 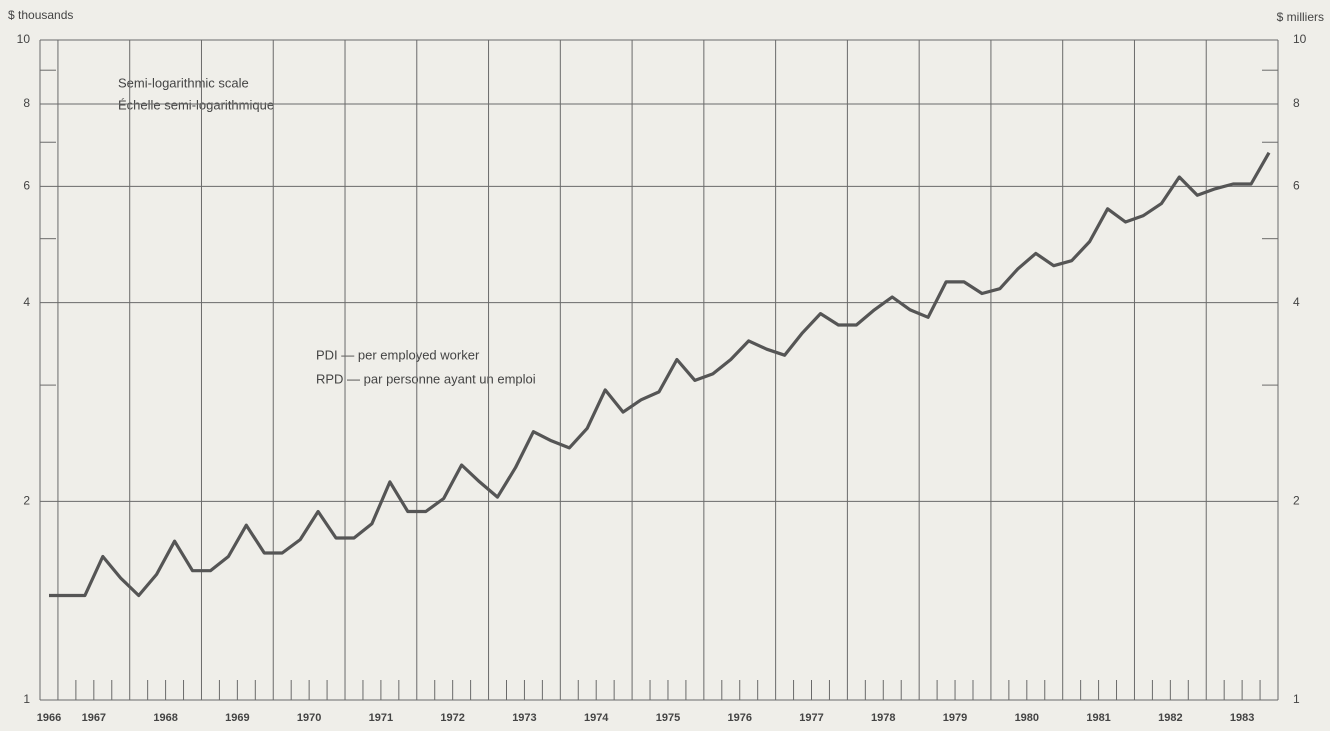 I want to click on x-tick-label: 1976, so click(x=739, y=718).